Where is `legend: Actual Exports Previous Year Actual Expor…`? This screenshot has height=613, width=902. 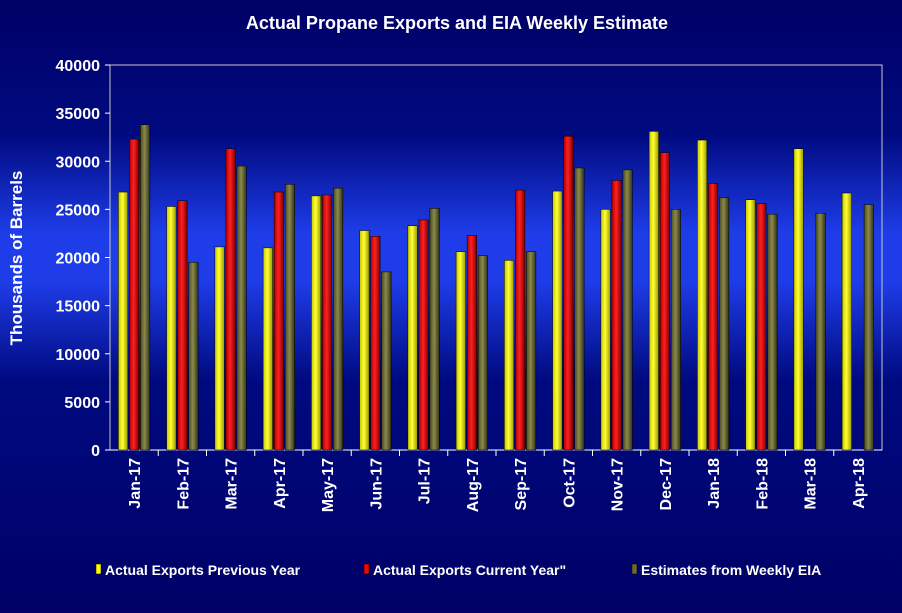 legend: Actual Exports Previous Year Actual Expor… is located at coordinates (458, 570).